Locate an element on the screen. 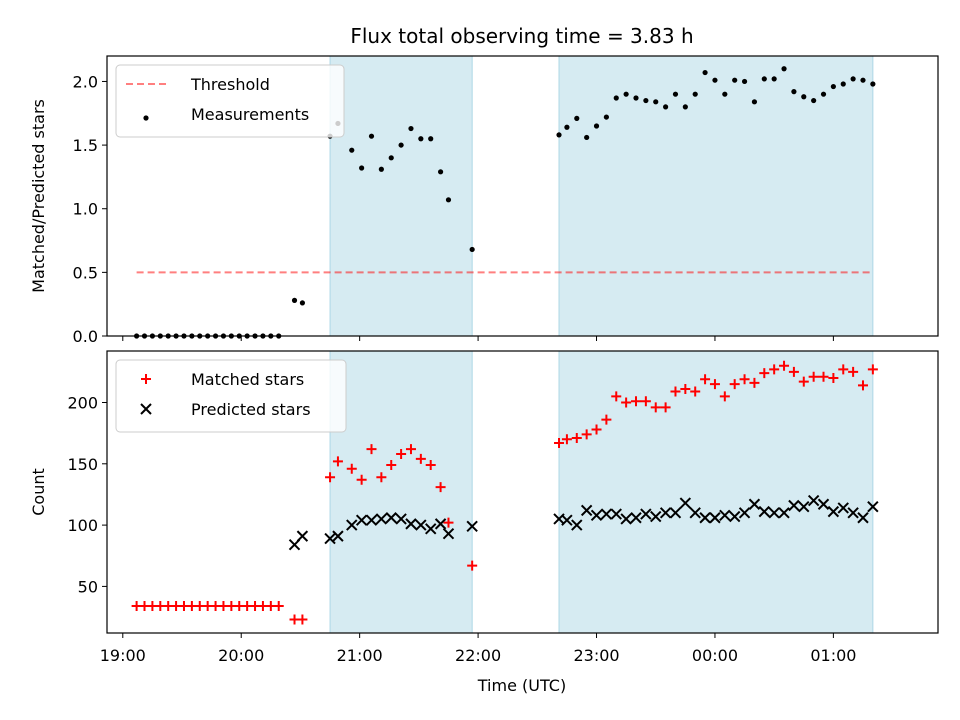 This screenshot has height=720, width=960. x-axis-title: Time (UTC) is located at coordinates (521, 685).